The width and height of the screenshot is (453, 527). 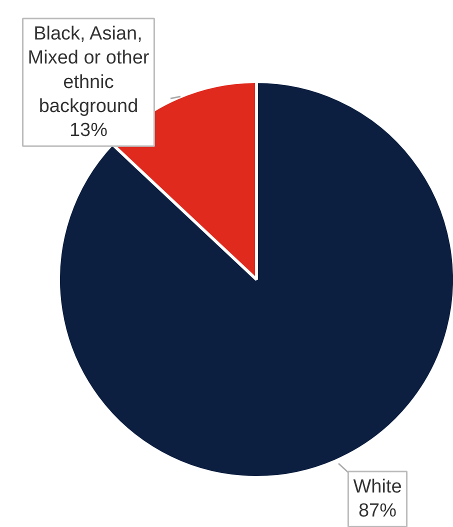 I want to click on slice-label: White, so click(x=377, y=487).